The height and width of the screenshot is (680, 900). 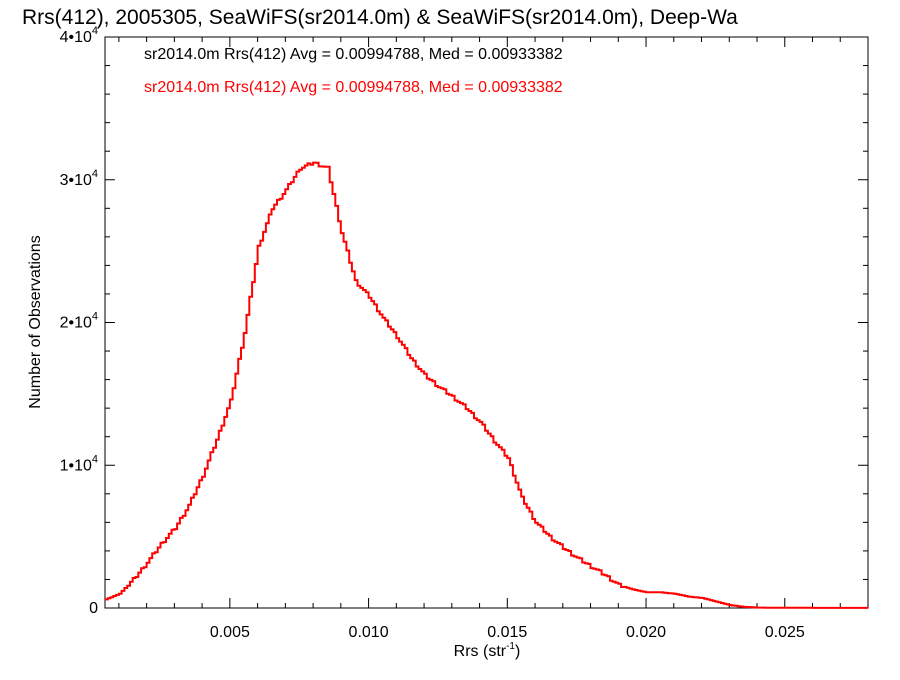 What do you see at coordinates (79, 35) in the screenshot?
I see `y-tick-label: 4•104` at bounding box center [79, 35].